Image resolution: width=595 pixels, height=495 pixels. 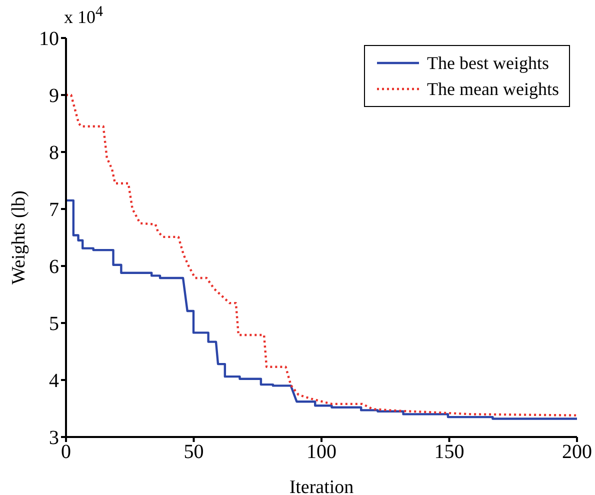 I want to click on legend-label: The mean weights, so click(x=493, y=89).